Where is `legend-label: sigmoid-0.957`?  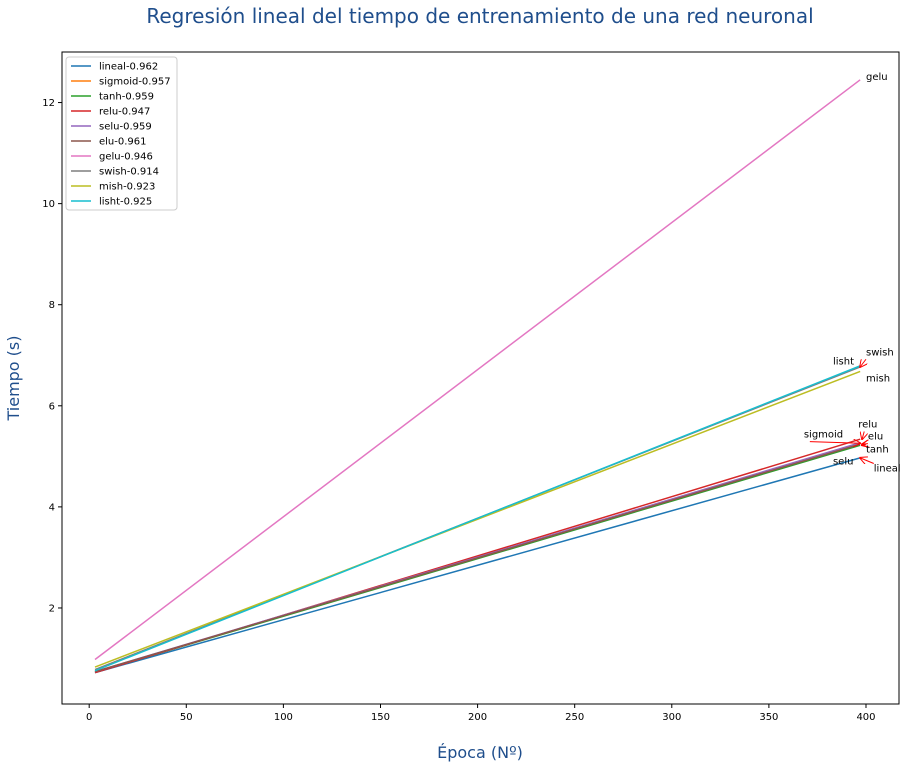
legend-label: sigmoid-0.957 is located at coordinates (135, 82).